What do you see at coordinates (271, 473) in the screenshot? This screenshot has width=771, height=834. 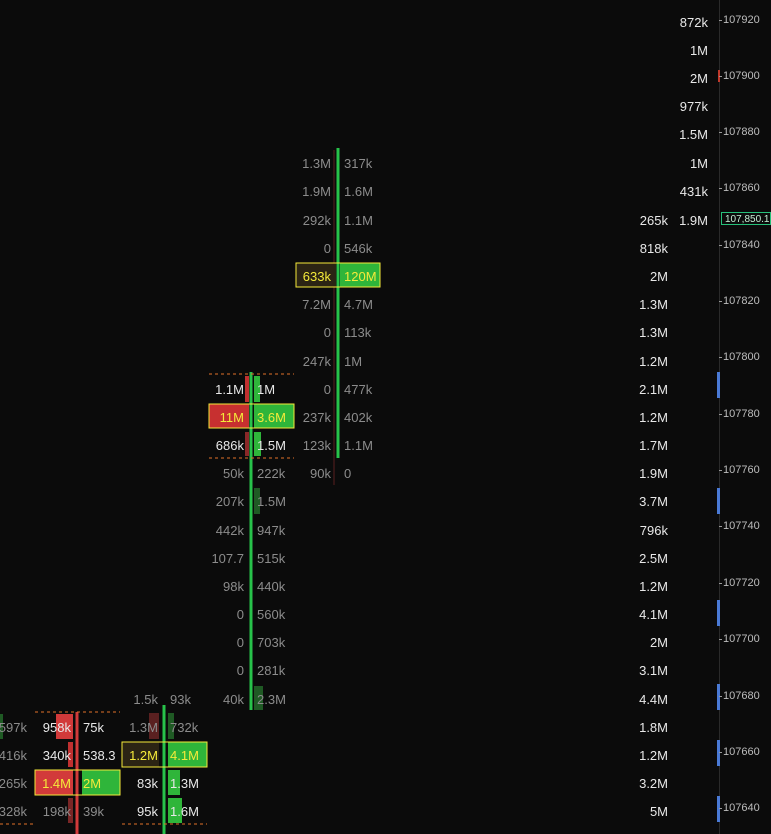 I see `ask-volume: 222k` at bounding box center [271, 473].